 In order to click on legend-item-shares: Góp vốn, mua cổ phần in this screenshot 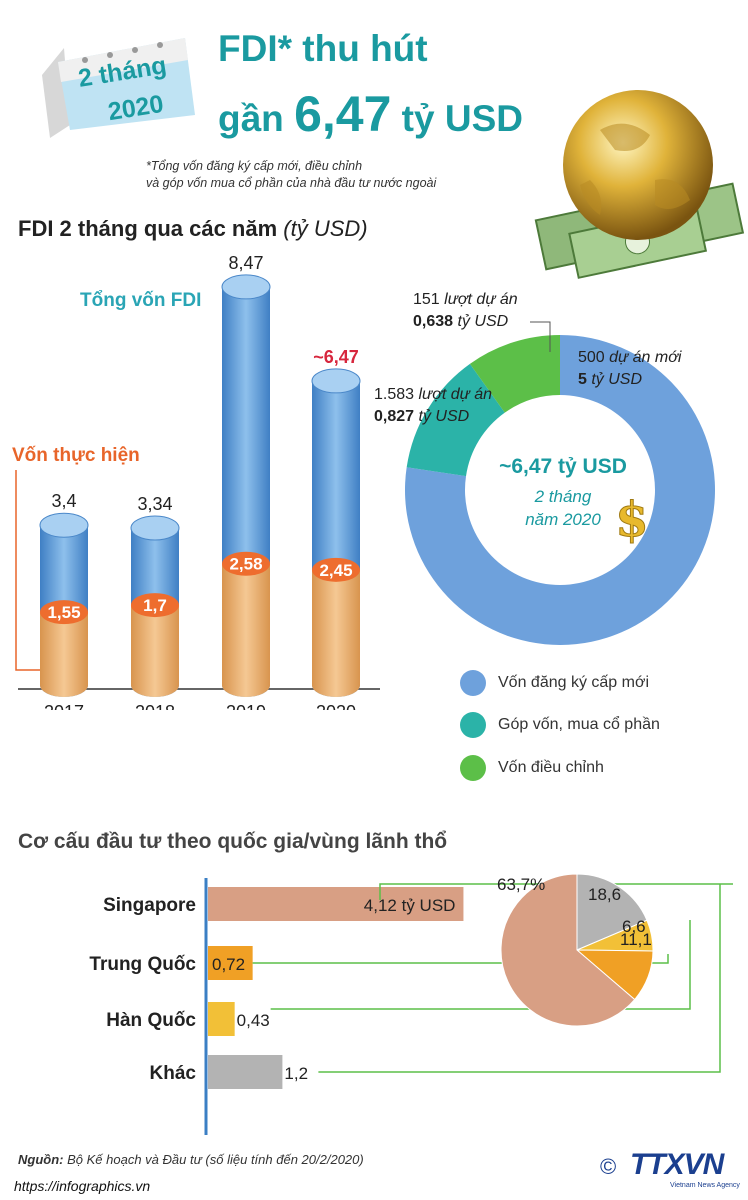, I will do `click(560, 725)`.